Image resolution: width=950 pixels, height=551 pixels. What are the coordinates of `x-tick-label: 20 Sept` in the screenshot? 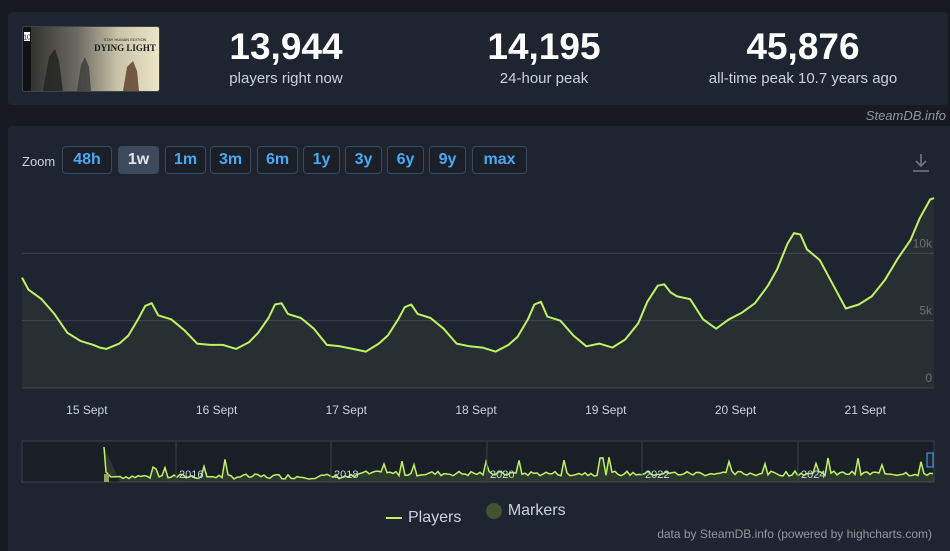 It's located at (736, 410).